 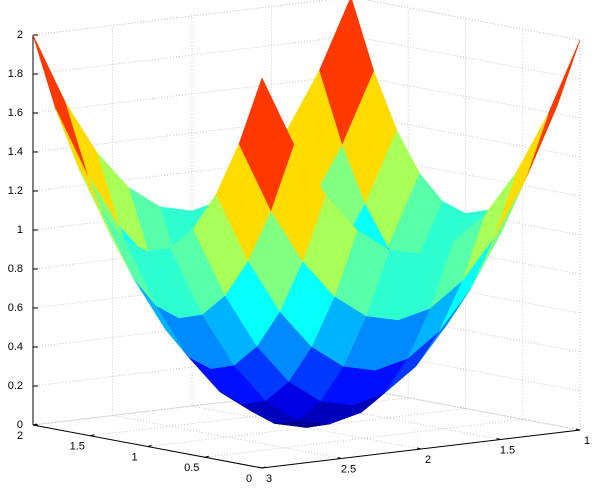 What do you see at coordinates (15, 386) in the screenshot?
I see `z-tick-label: 0.2` at bounding box center [15, 386].